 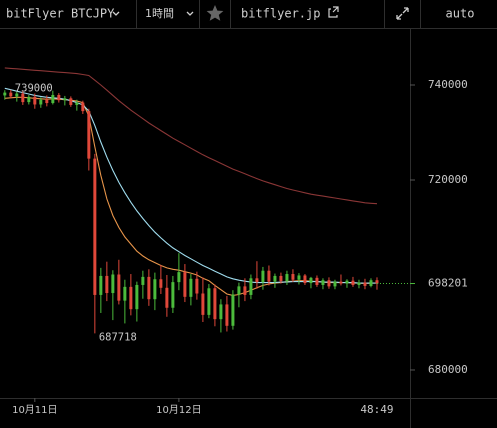 I want to click on bar-countdown: 48:49, so click(x=376, y=409).